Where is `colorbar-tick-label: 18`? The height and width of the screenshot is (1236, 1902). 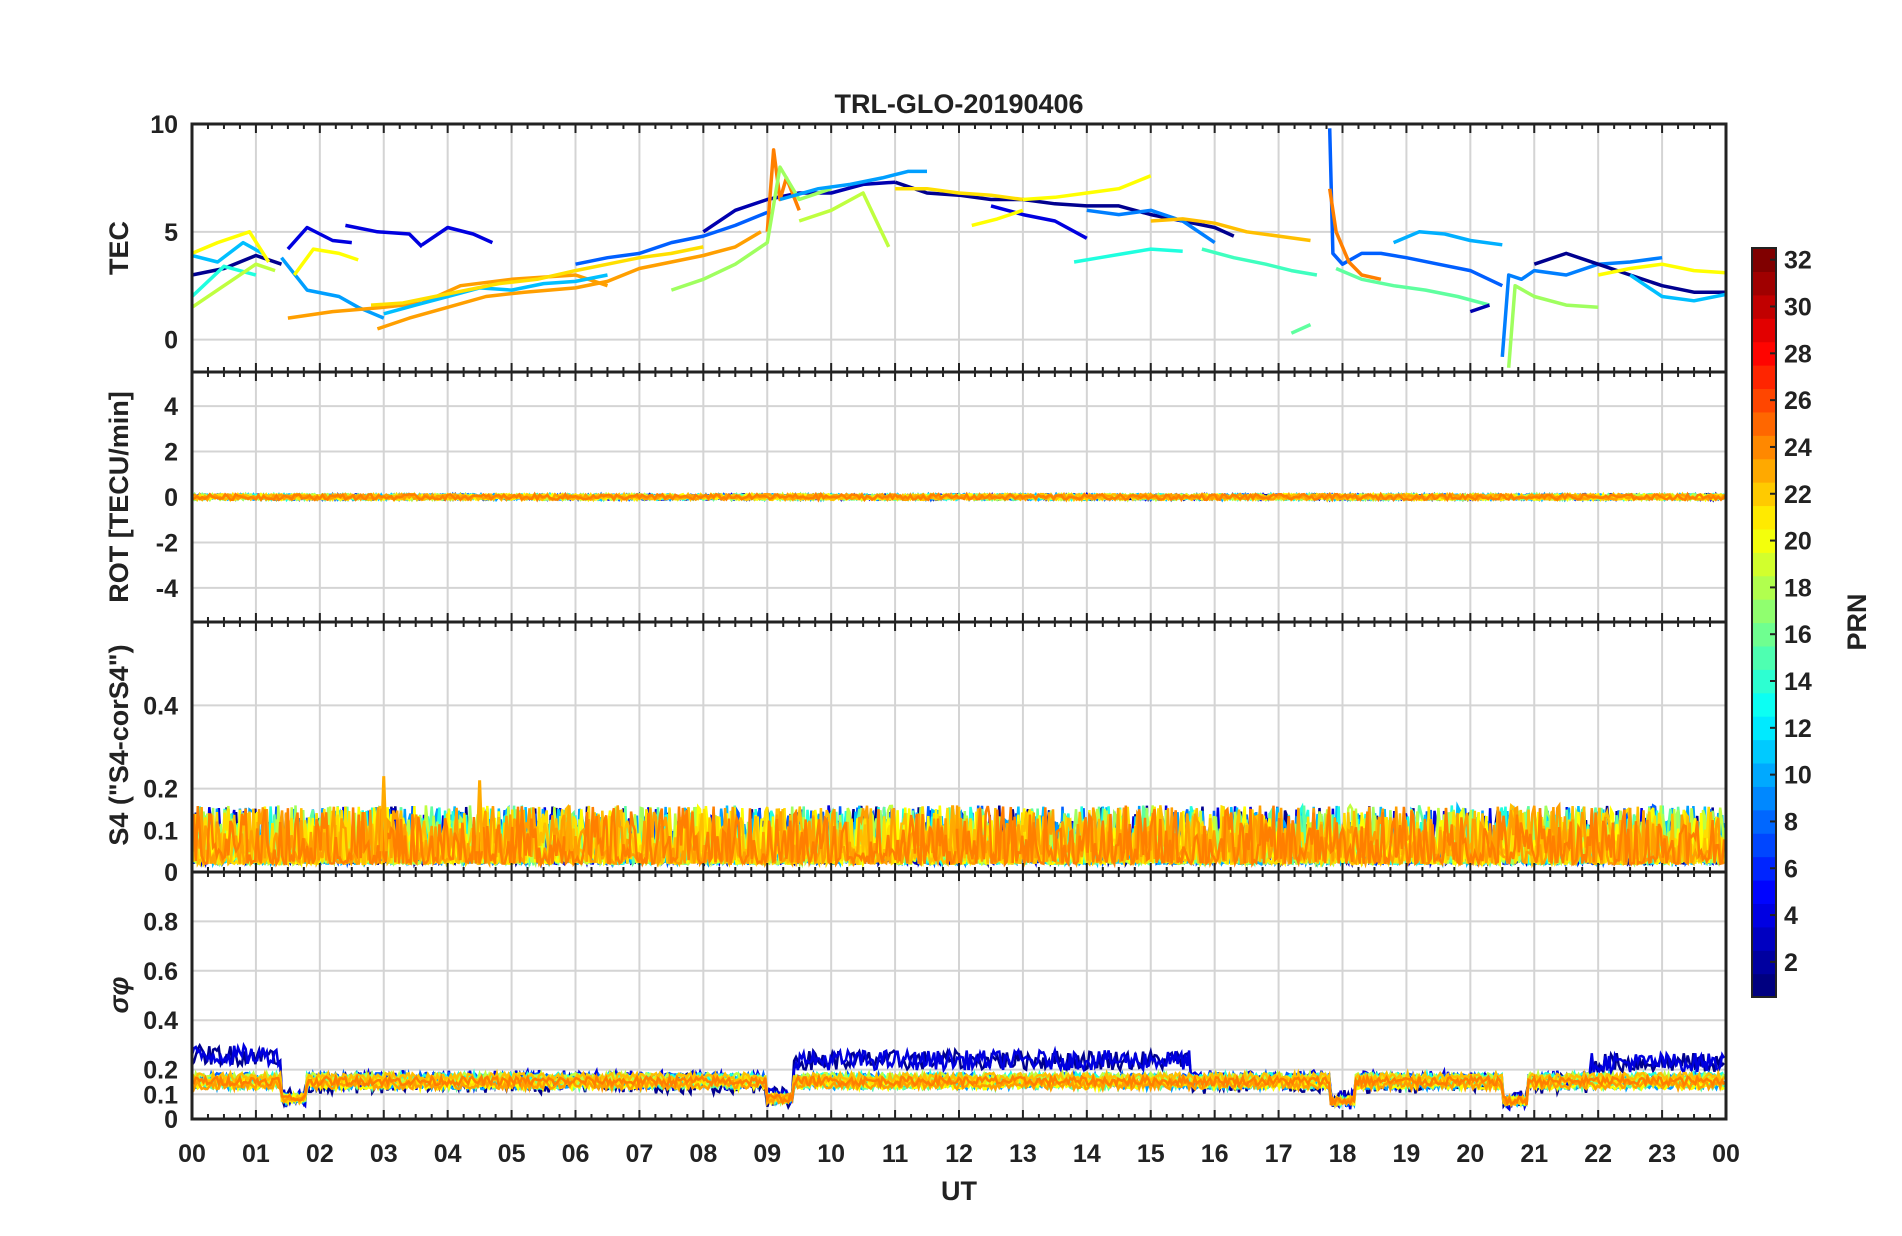
colorbar-tick-label: 18 is located at coordinates (1798, 588).